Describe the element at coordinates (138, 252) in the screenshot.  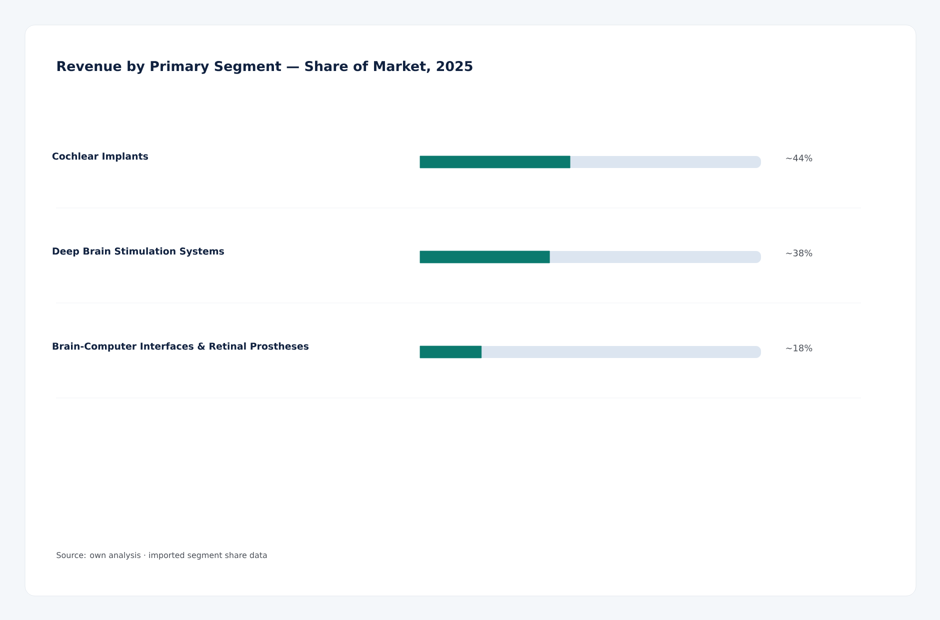
I see `y-tick-label: Deep Brain Stimulation Systems` at that location.